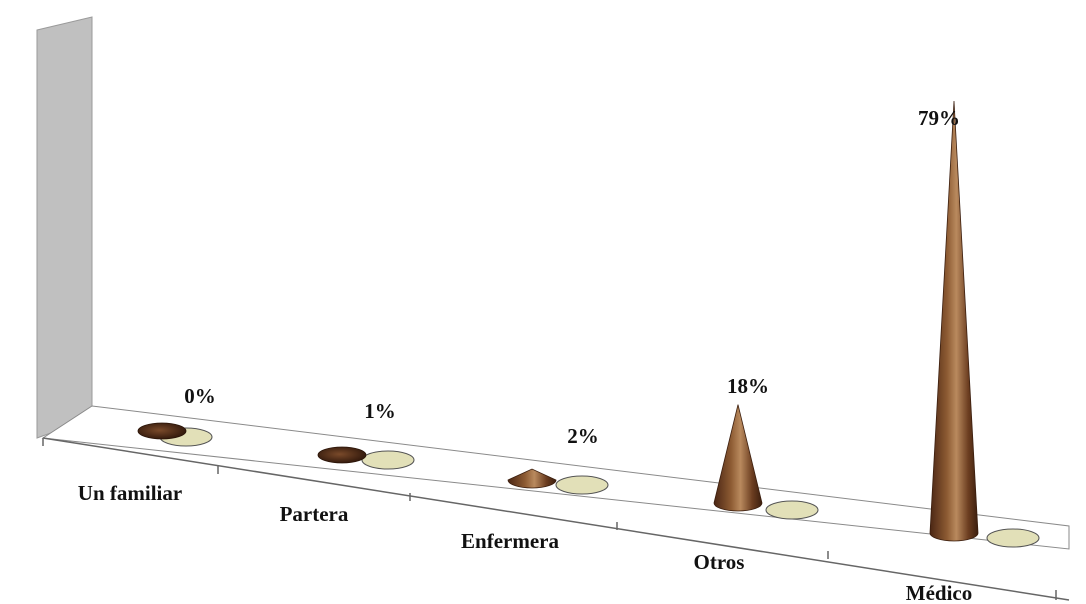  Describe the element at coordinates (510, 541) in the screenshot. I see `category-label: Enfermera` at that location.